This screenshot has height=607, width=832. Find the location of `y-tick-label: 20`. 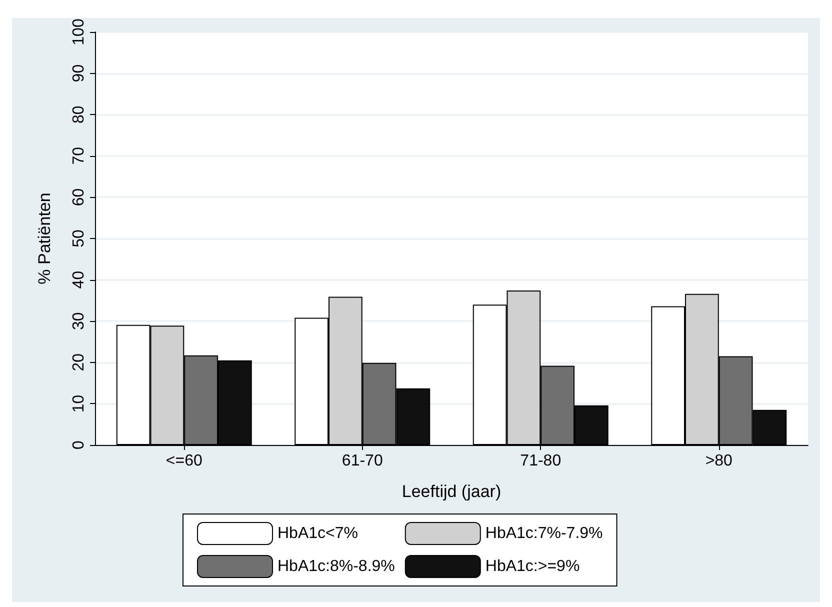

y-tick-label: 20 is located at coordinates (79, 362).